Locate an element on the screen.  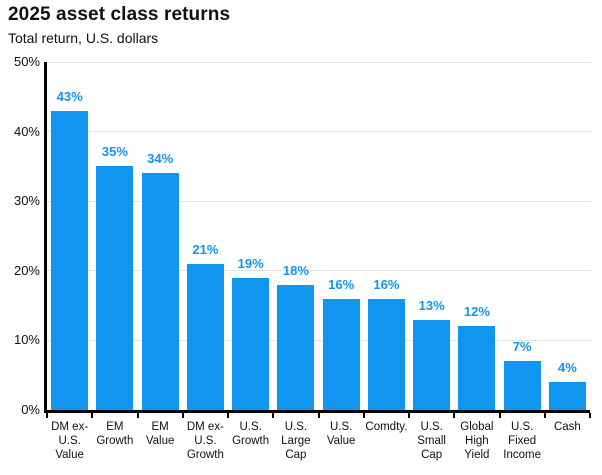
x-axis-category-label: U.S. Value is located at coordinates (341, 434).